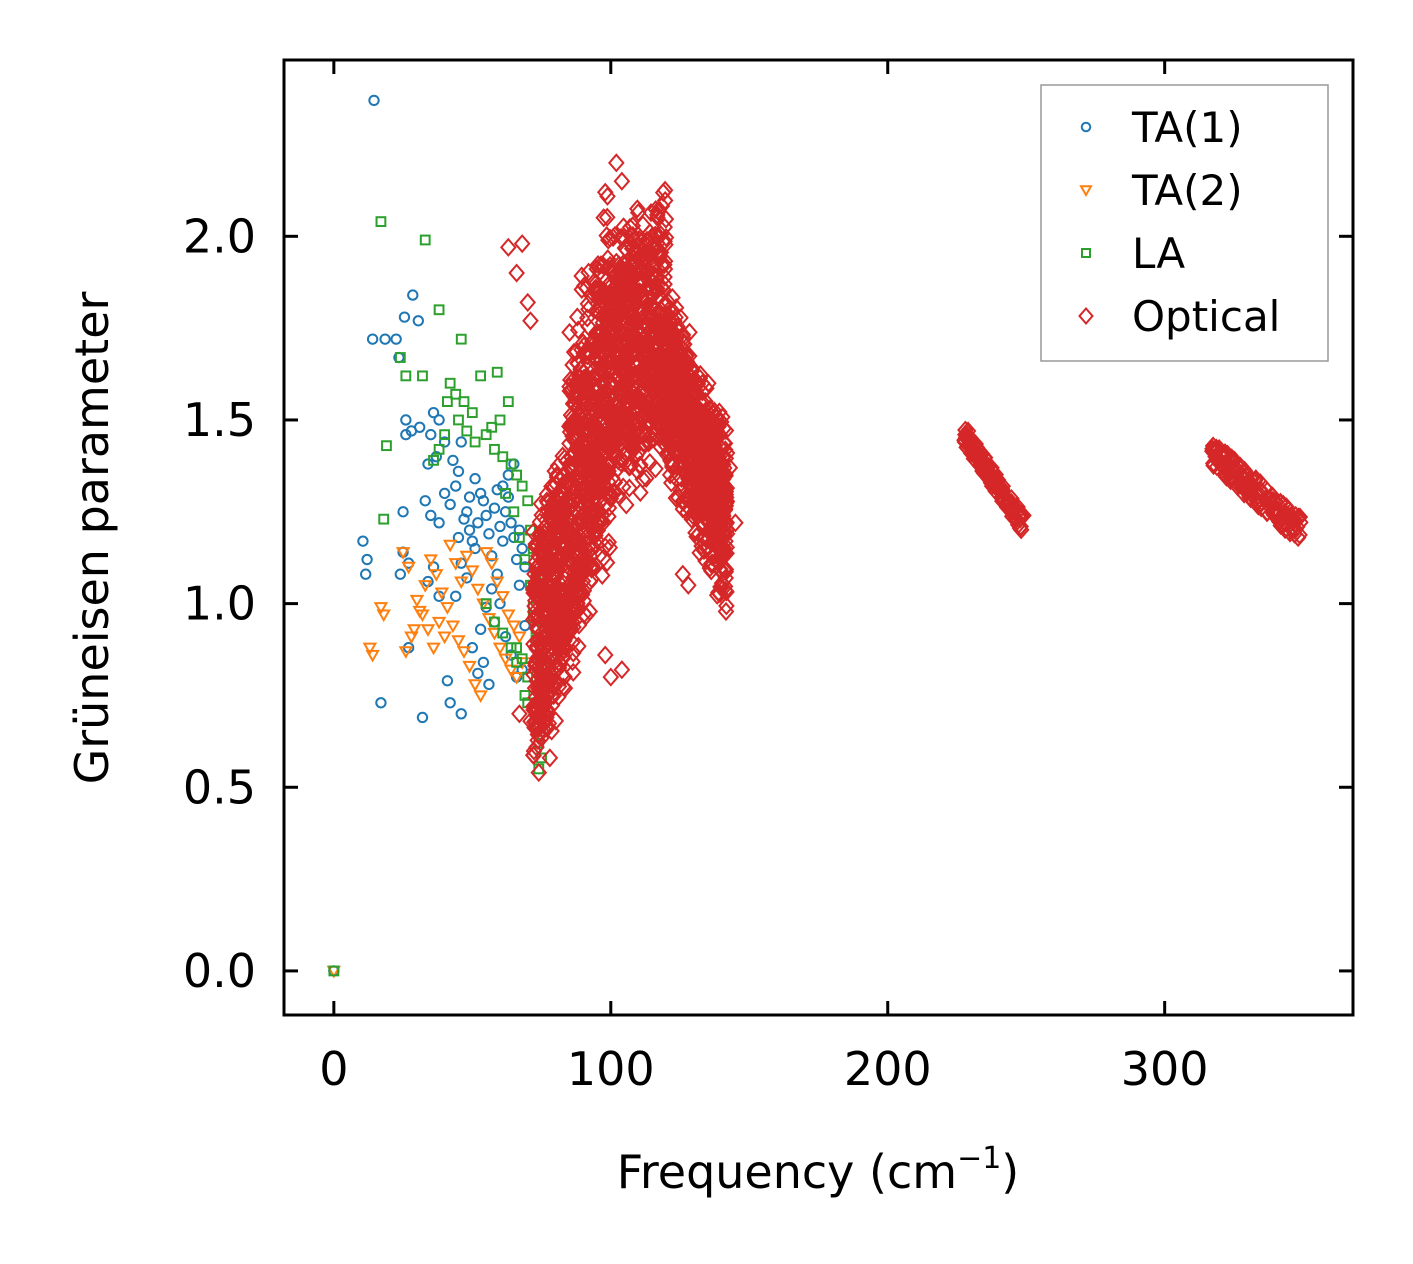 This screenshot has height=1264, width=1413. I want to click on x-tick-label: 300, so click(1165, 1069).